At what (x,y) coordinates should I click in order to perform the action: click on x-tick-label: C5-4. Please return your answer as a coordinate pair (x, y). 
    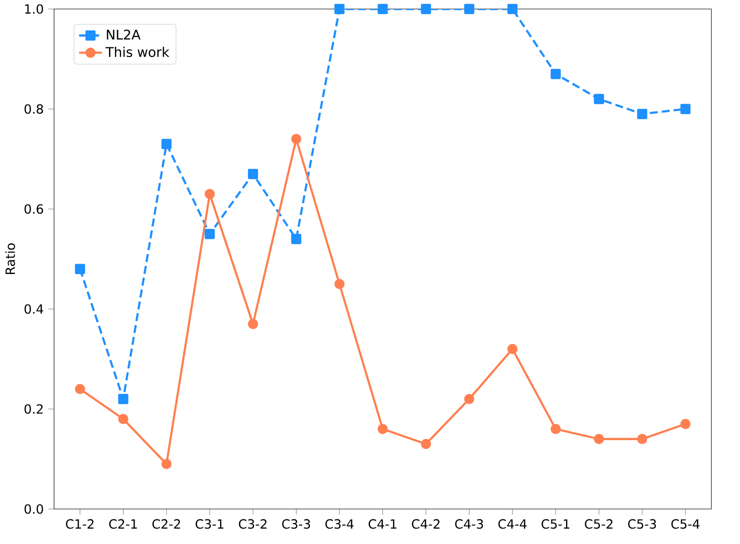
    Looking at the image, I should click on (685, 524).